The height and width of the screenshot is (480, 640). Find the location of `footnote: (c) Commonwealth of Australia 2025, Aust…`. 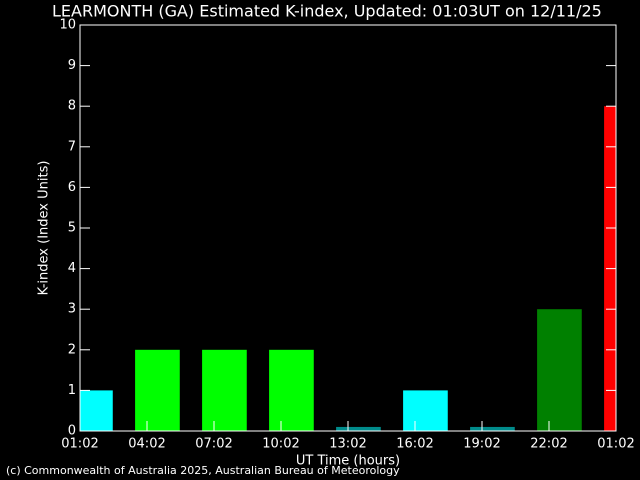

footnote: (c) Commonwealth of Australia 2025, Aust… is located at coordinates (203, 470).